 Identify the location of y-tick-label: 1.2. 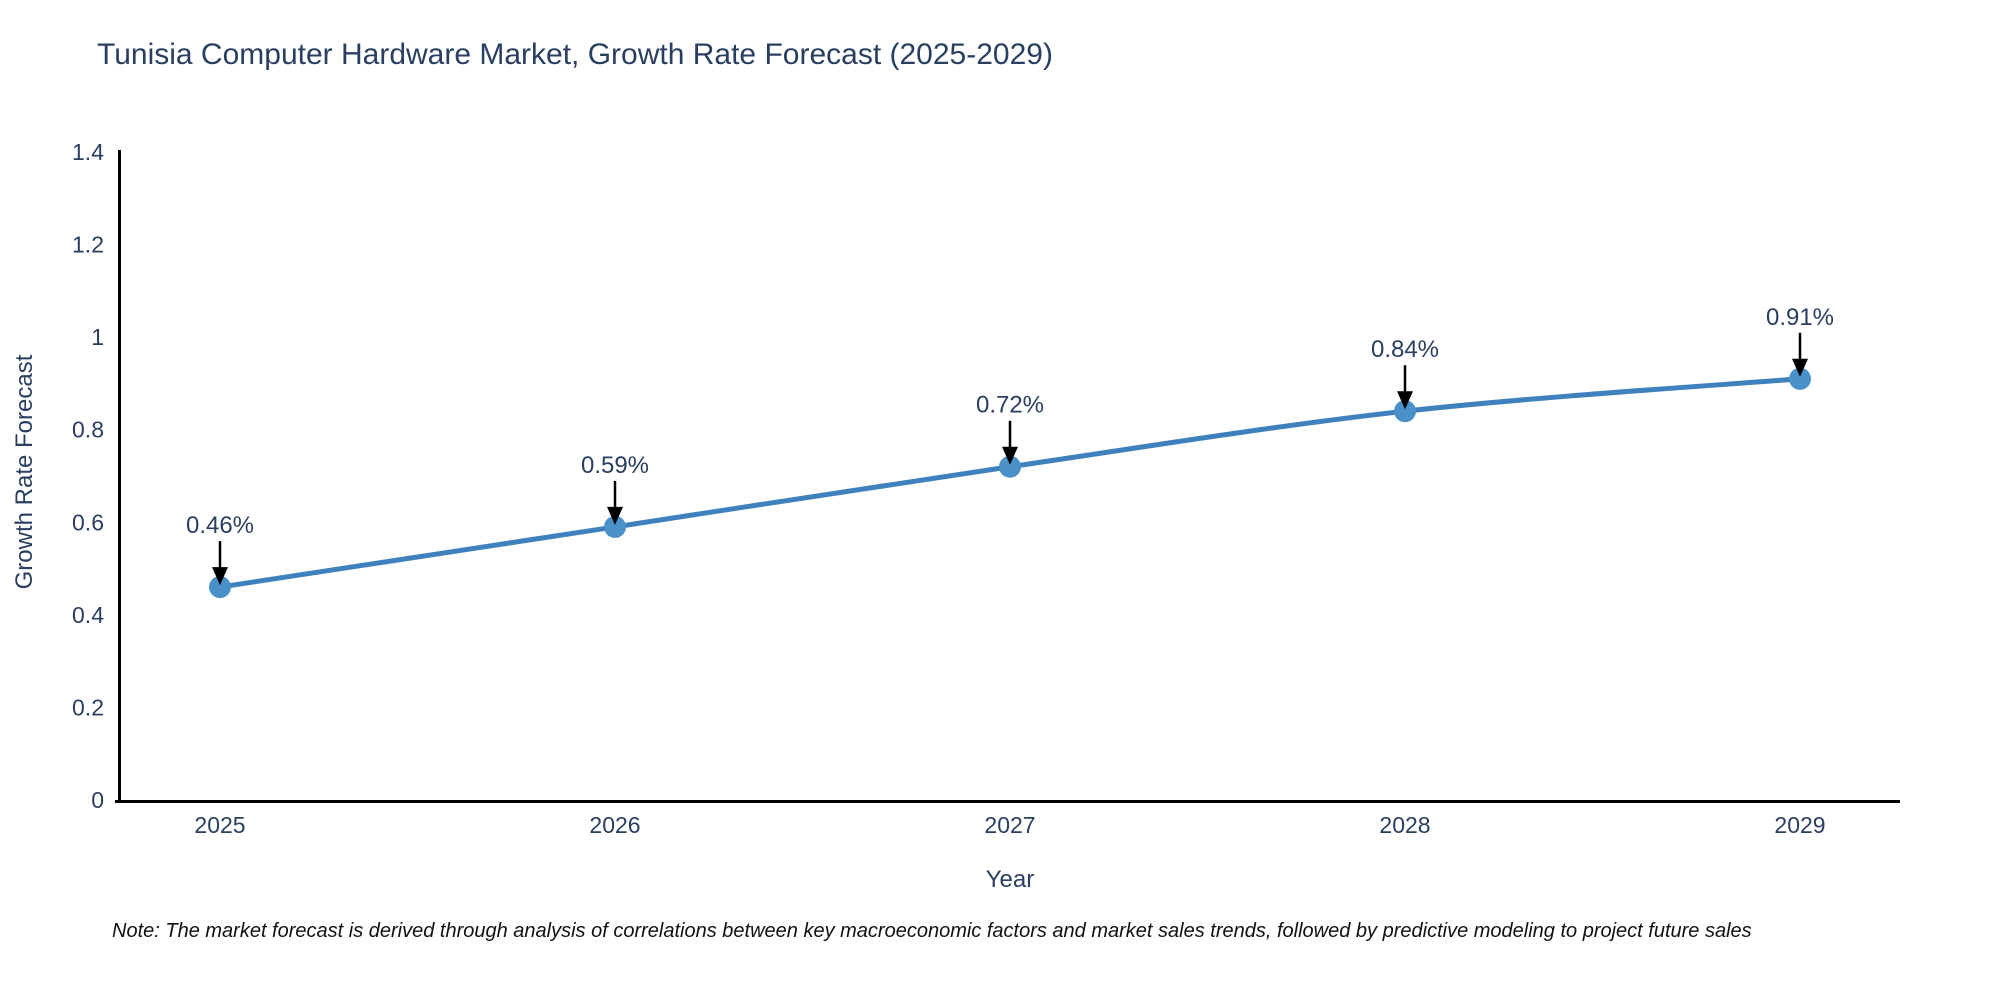
(88, 245).